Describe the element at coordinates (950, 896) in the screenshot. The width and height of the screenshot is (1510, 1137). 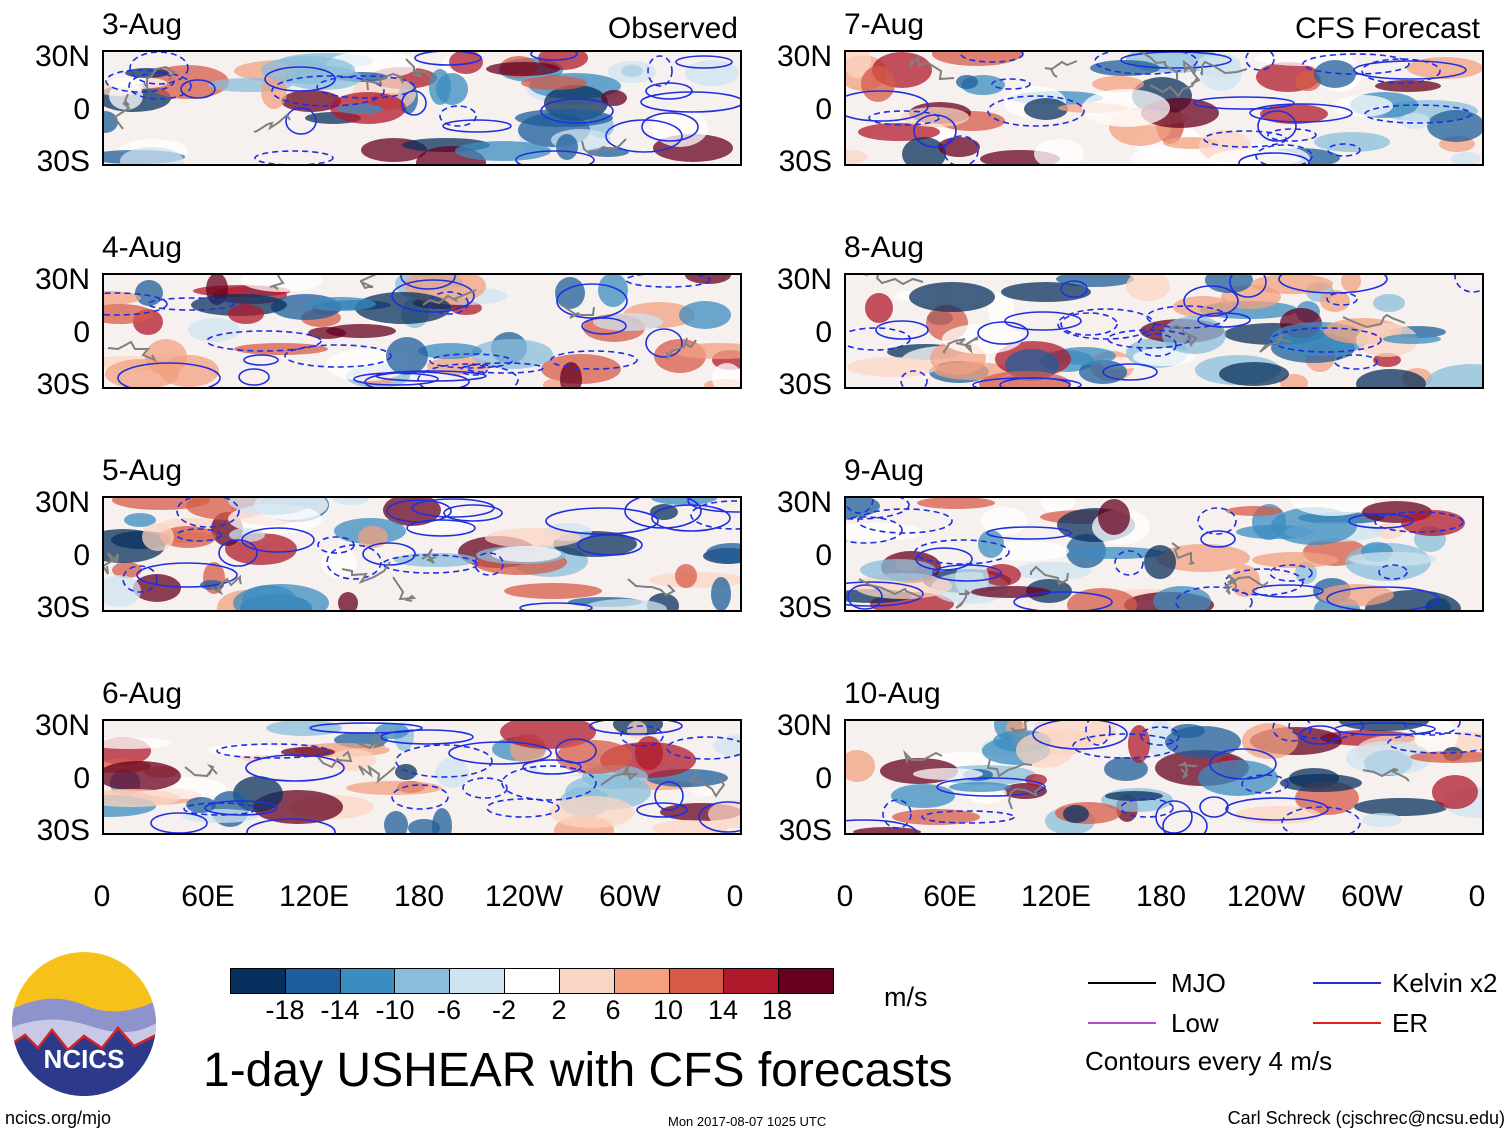
I see `lon-label: 60E` at that location.